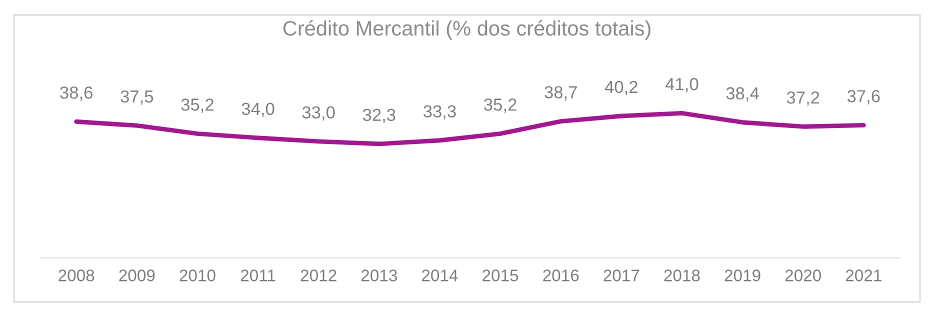  What do you see at coordinates (137, 97) in the screenshot?
I see `data-label: 37,5` at bounding box center [137, 97].